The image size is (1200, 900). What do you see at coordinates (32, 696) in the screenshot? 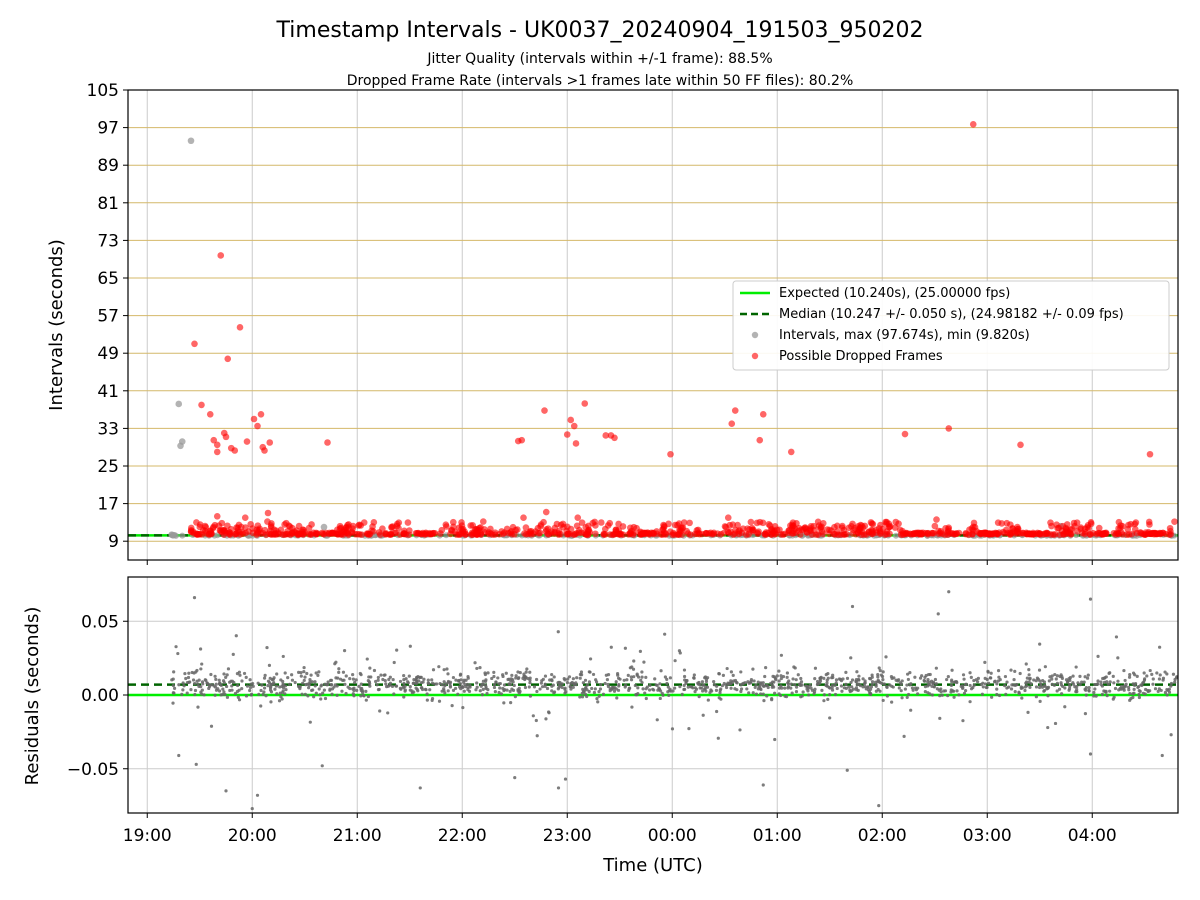
I see `residuals-y-axis-label: Residuals (seconds)` at bounding box center [32, 696].